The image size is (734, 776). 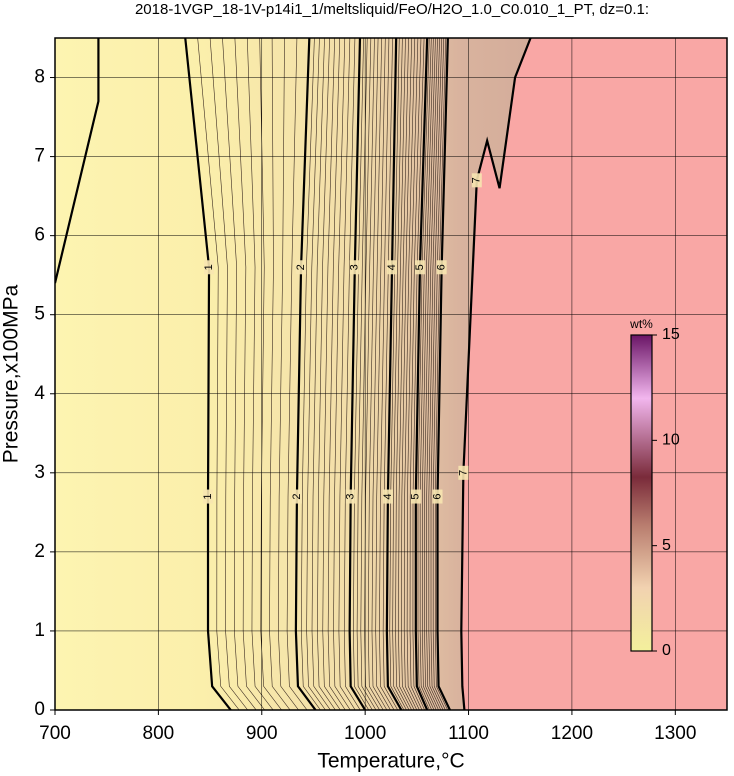 I want to click on y-tick-label: 0, so click(x=39, y=709).